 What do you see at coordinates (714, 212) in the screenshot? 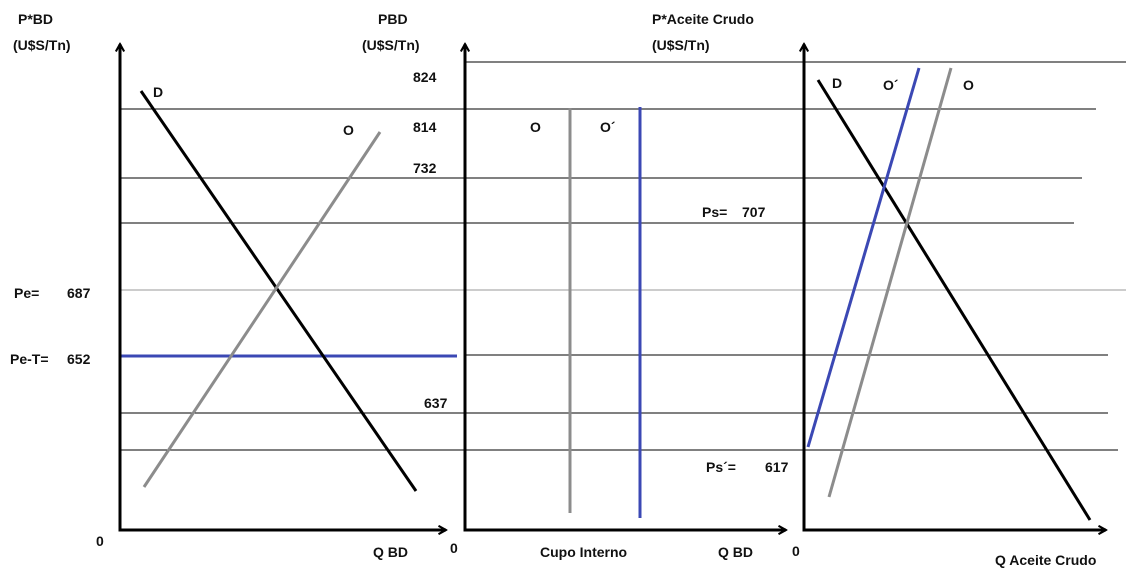
I see `ps-label: Ps=` at bounding box center [714, 212].